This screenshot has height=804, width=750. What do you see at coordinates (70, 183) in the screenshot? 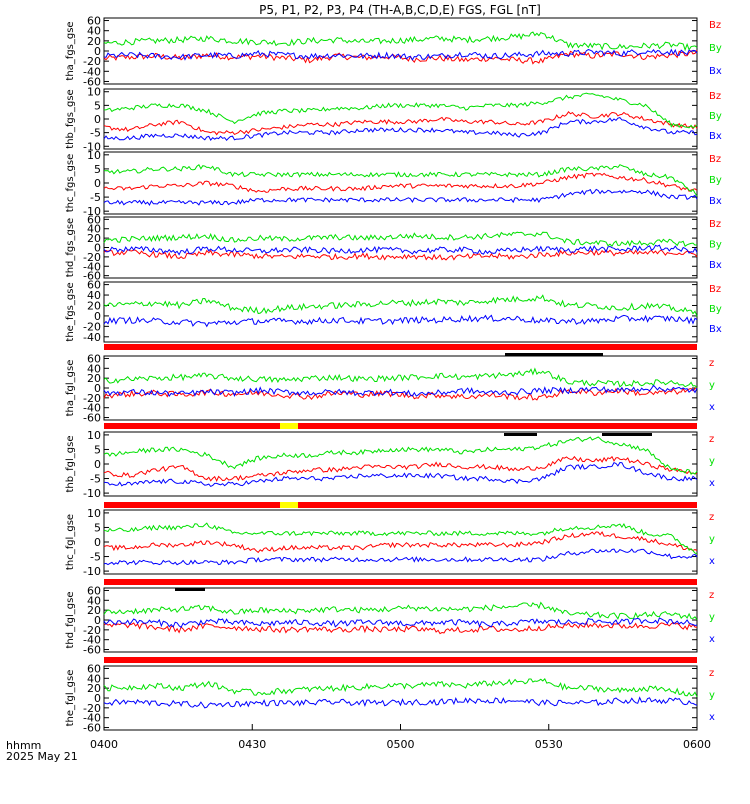
I see `y-axis-label: thc_fgs_gse` at bounding box center [70, 183].